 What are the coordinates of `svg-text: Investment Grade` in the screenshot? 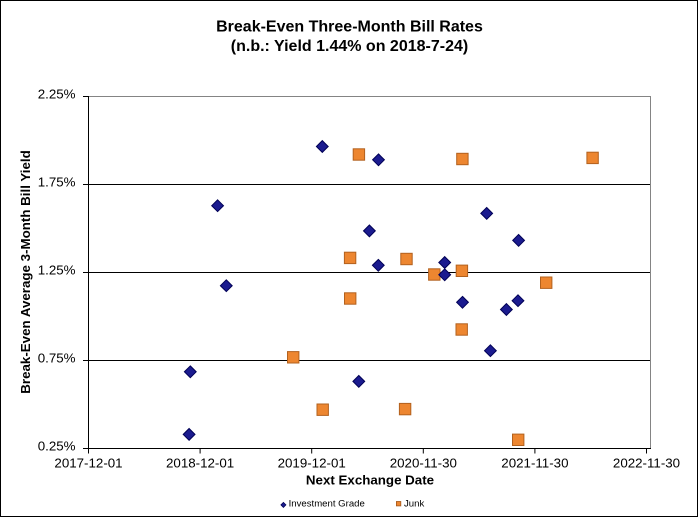 It's located at (327, 503).